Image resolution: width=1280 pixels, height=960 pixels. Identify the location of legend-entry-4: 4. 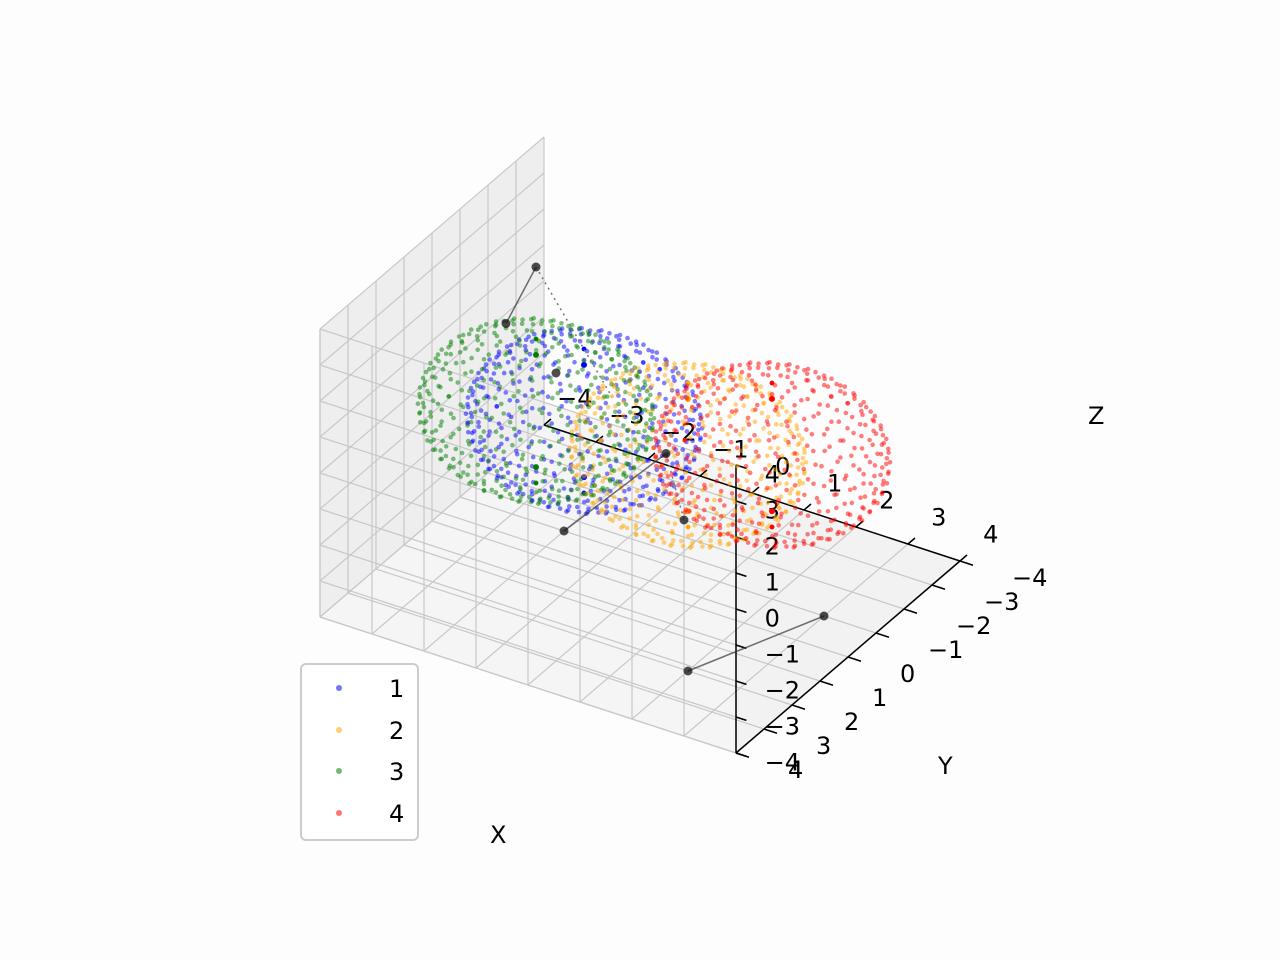
(370, 814).